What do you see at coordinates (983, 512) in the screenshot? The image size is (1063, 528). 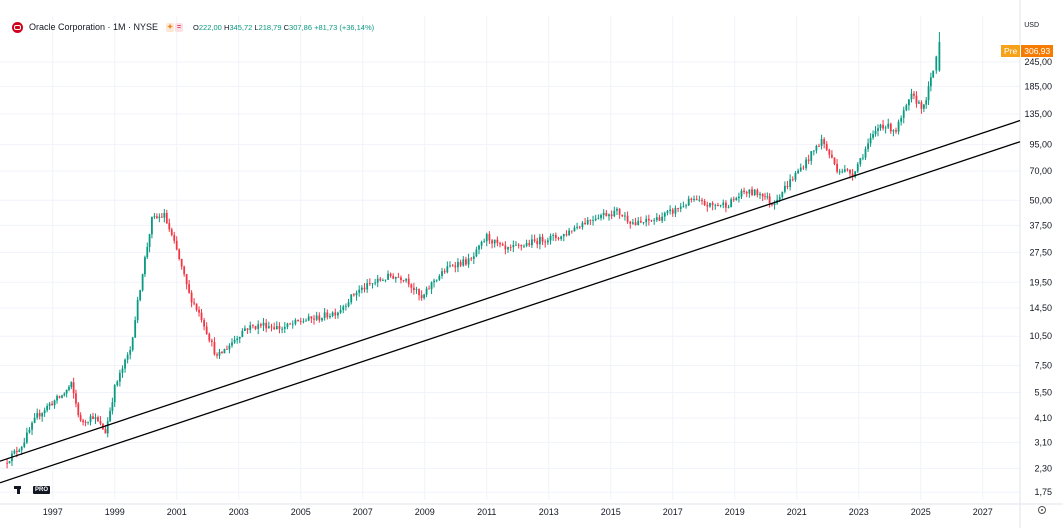 I see `time-tick-label: 2027` at bounding box center [983, 512].